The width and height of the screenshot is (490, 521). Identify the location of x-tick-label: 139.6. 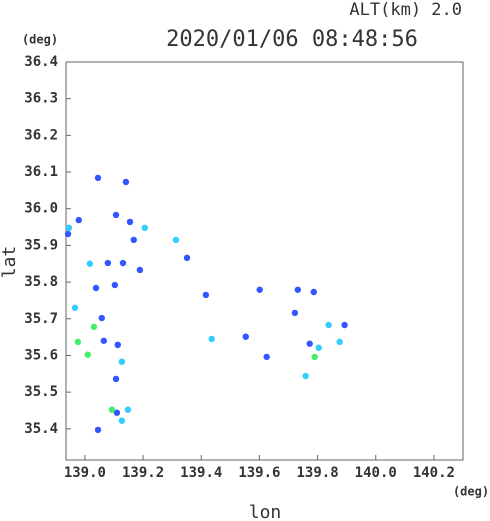
(259, 473).